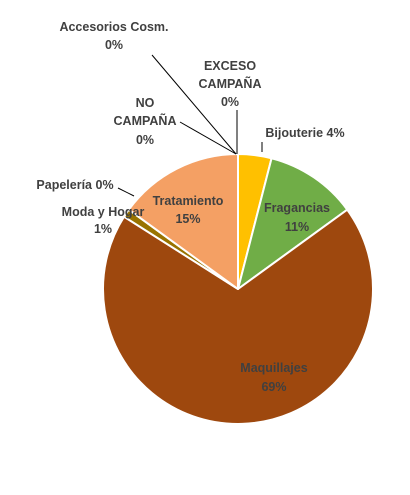 The image size is (410, 495). I want to click on data-label-papeleria: Papelería 0%, so click(74, 185).